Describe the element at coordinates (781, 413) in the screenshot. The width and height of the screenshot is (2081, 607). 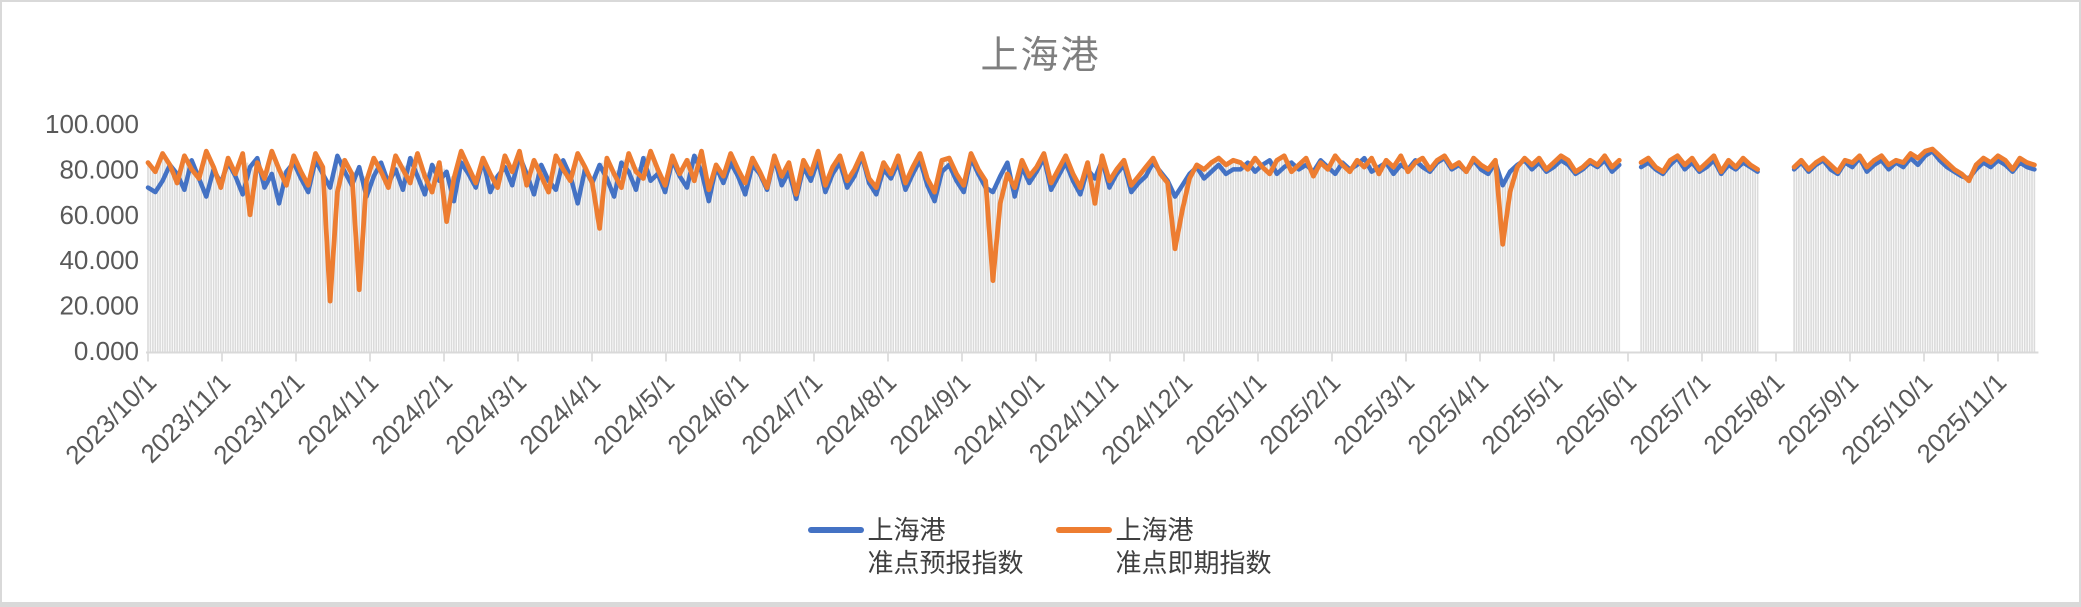
I see `x-tick-label: 2024/7/1` at that location.